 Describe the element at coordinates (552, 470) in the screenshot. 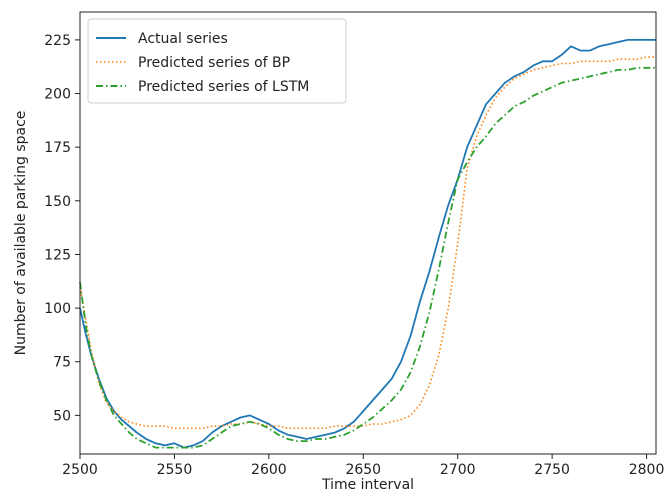

I see `x-tick-label: 2750` at that location.